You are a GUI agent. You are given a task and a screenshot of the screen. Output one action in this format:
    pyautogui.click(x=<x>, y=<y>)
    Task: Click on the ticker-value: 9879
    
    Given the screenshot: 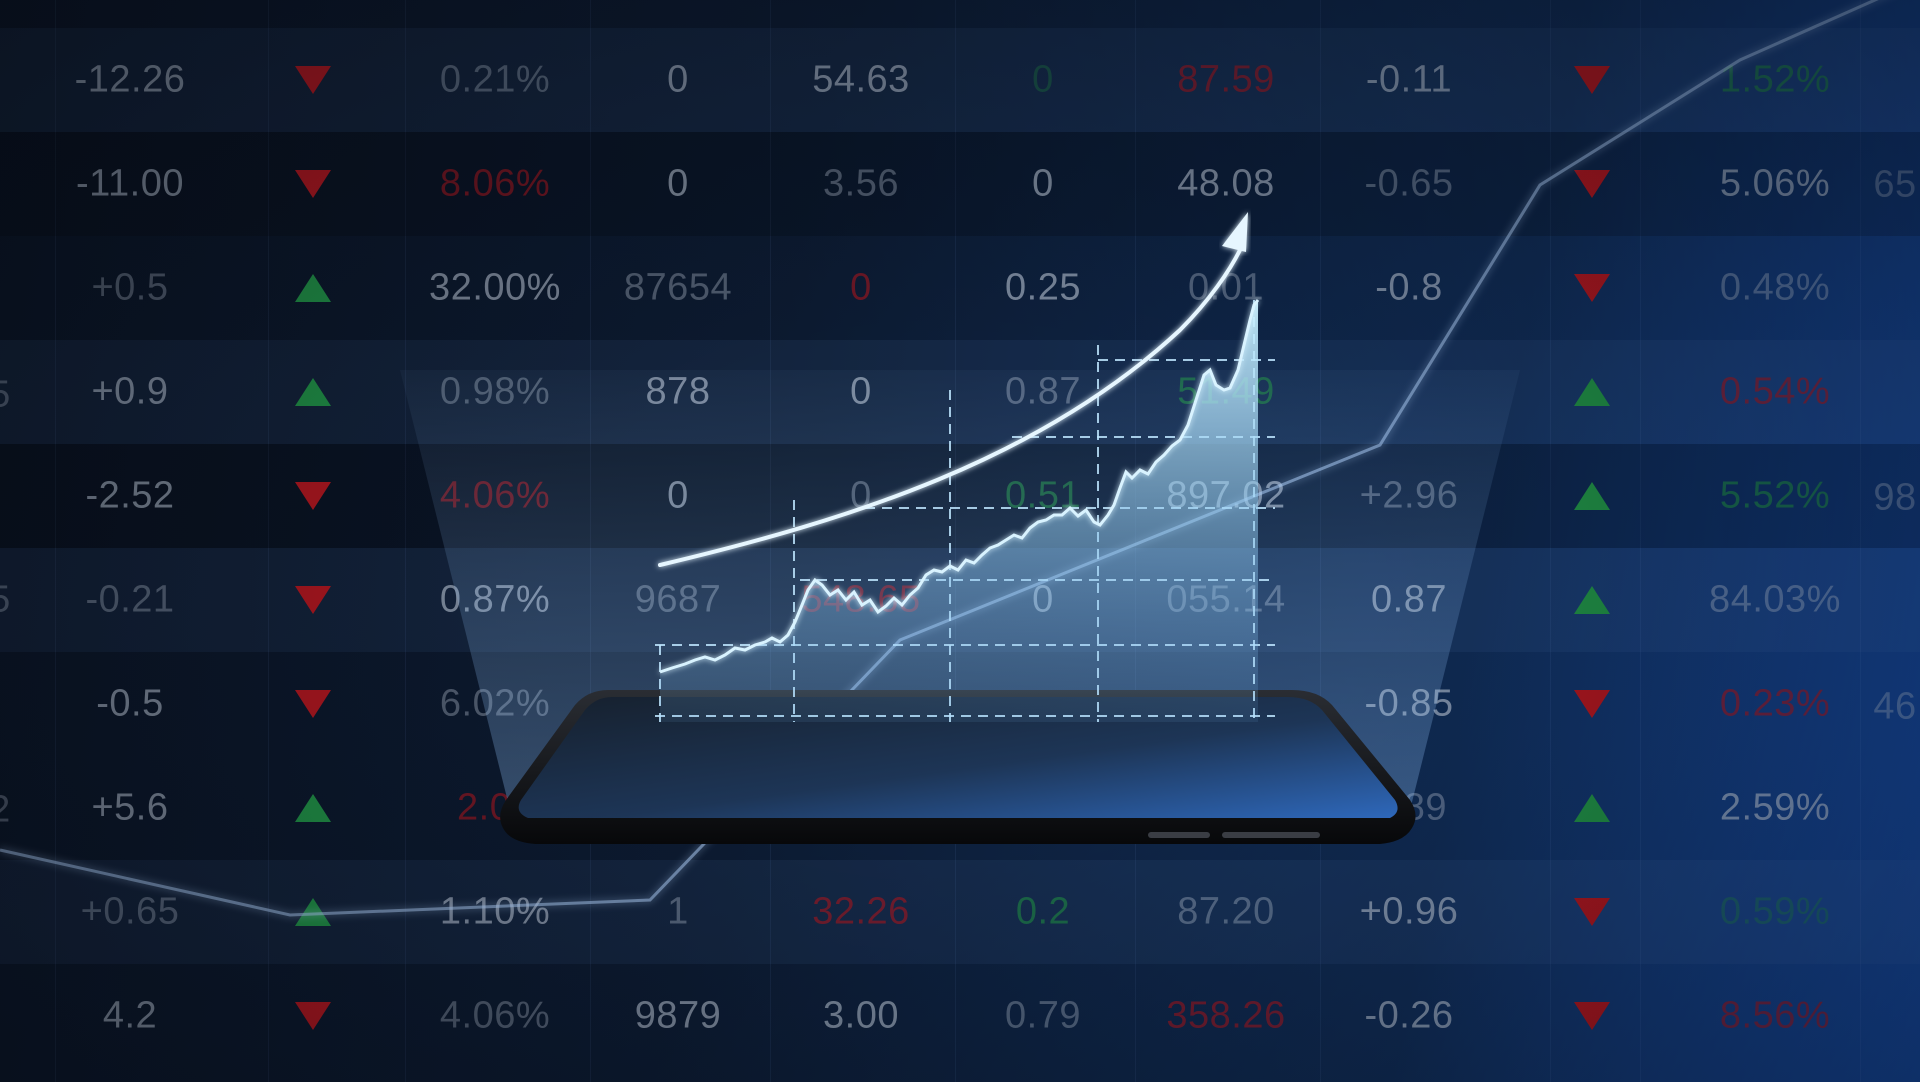 What is the action you would take?
    pyautogui.click(x=678, y=1015)
    